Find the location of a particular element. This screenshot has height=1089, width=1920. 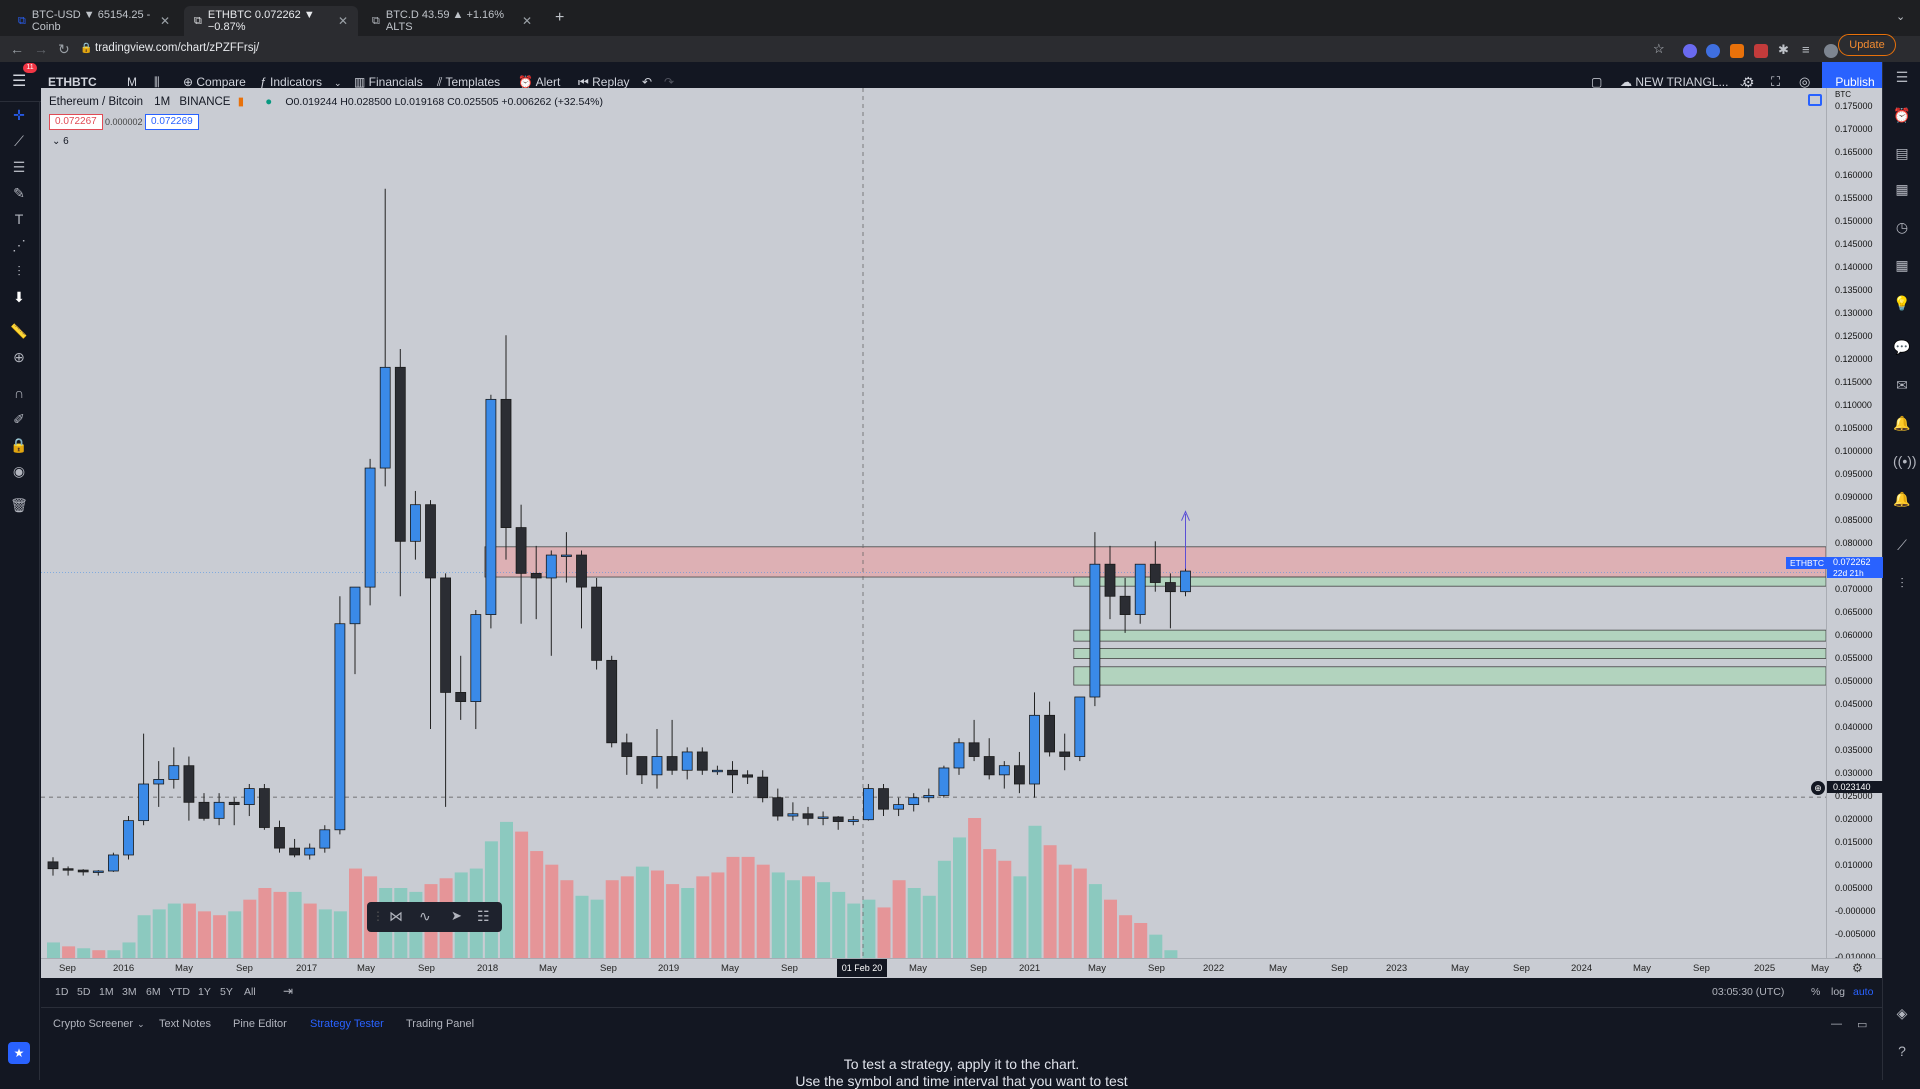

cursor-icon: ➤ is located at coordinates (456, 915).